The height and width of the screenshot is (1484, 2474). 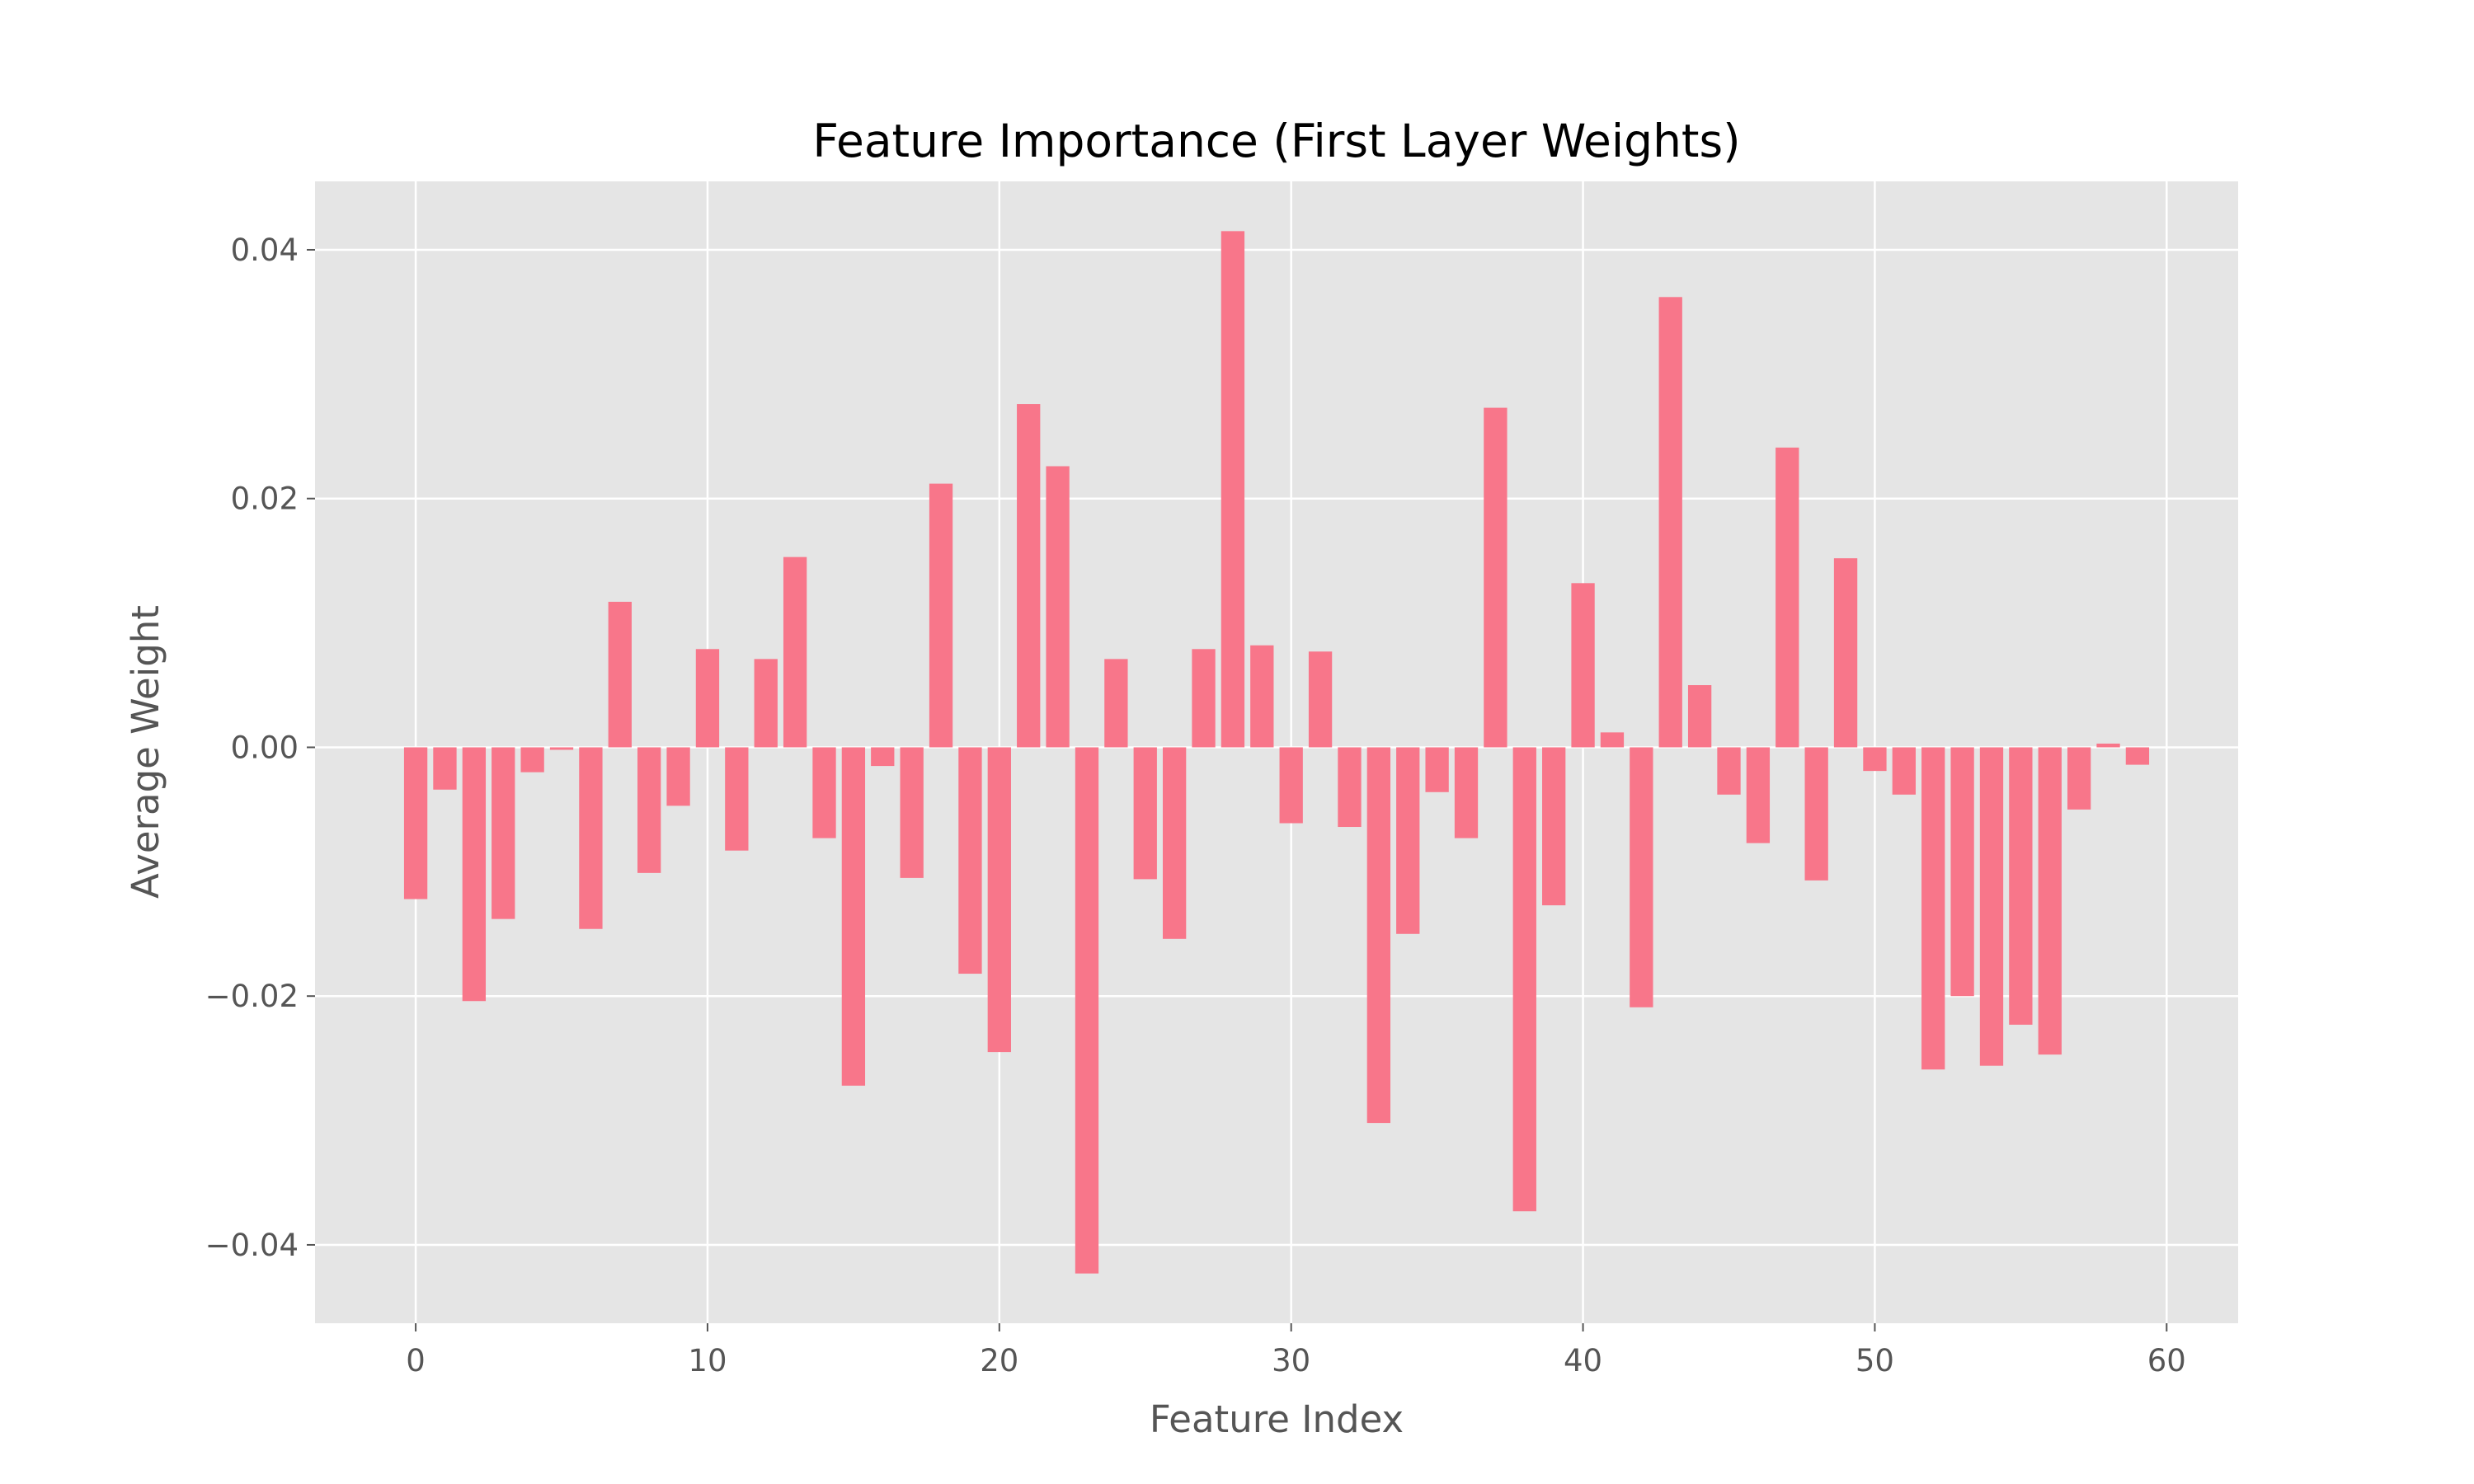 I want to click on y-tick-label: 0.04, so click(x=265, y=250).